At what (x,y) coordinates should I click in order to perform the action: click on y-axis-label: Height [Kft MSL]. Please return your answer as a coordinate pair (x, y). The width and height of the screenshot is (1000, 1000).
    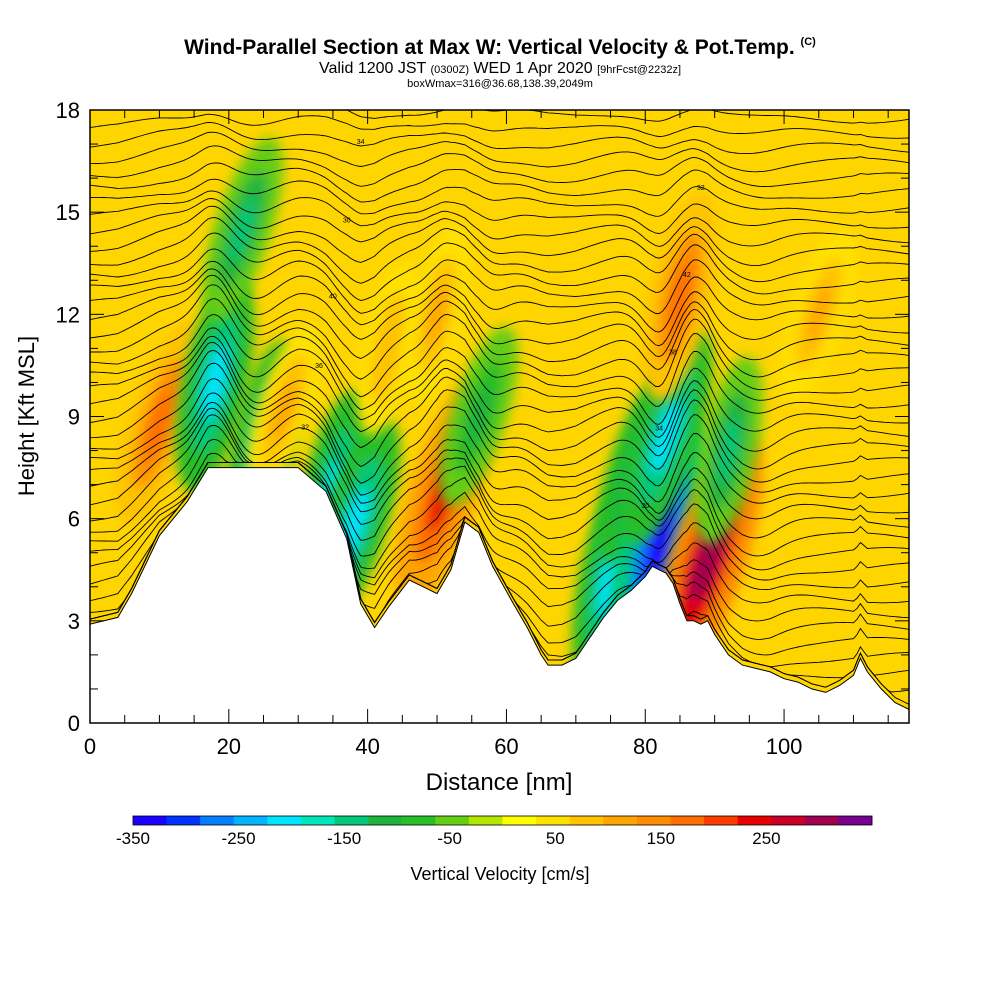
    Looking at the image, I should click on (26, 416).